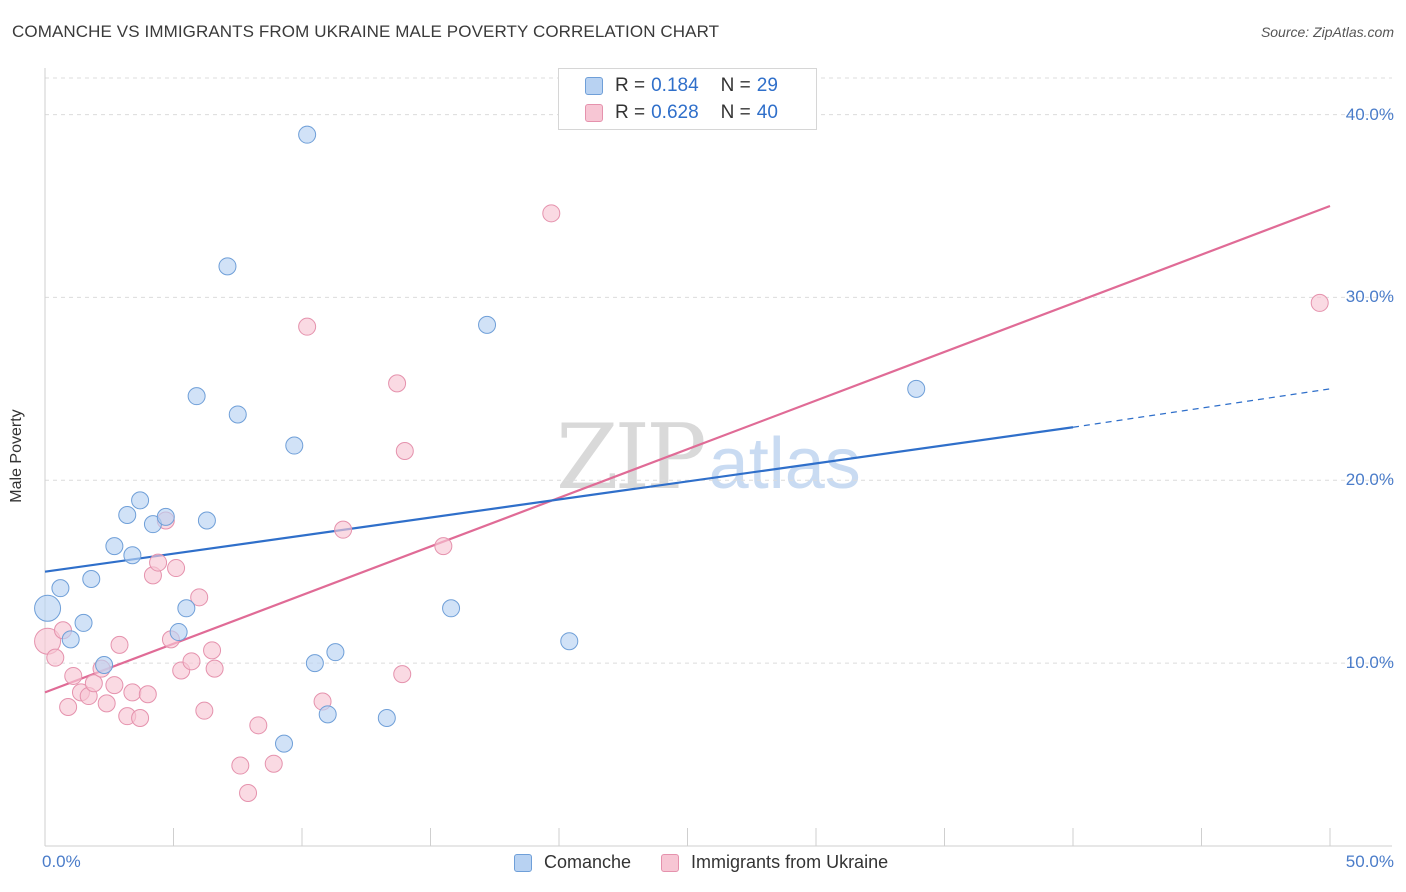 The image size is (1406, 892). I want to click on legend-item-ukraine: Immigrants from Ukraine, so click(774, 862).